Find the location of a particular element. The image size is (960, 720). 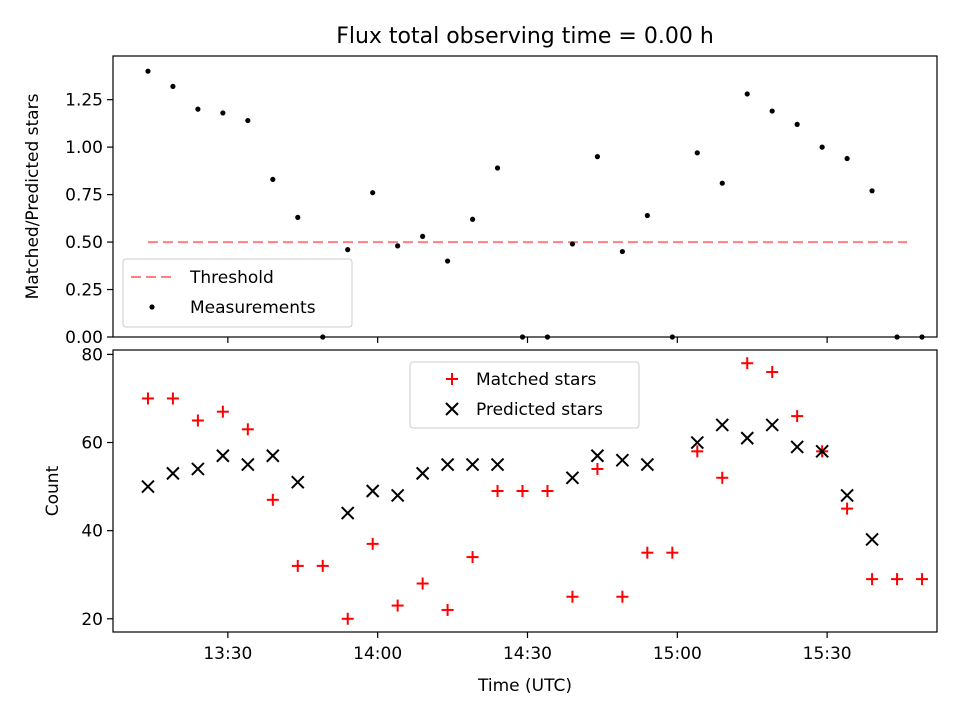

top-x-ticks is located at coordinates (527, 340).